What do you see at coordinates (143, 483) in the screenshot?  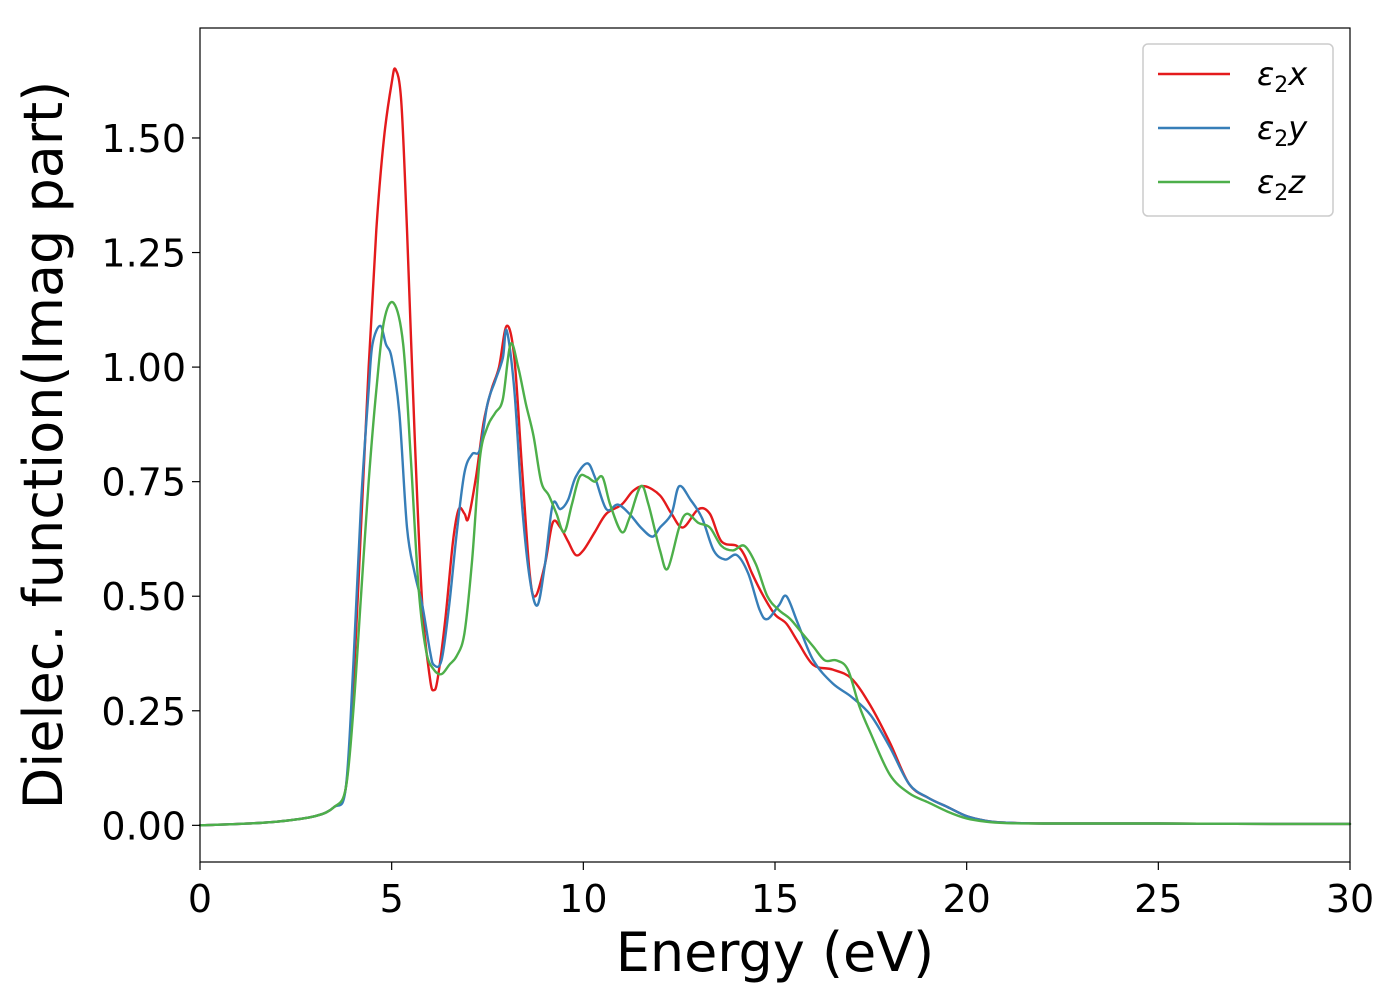 I see `y-tick-label: 0.75` at bounding box center [143, 483].